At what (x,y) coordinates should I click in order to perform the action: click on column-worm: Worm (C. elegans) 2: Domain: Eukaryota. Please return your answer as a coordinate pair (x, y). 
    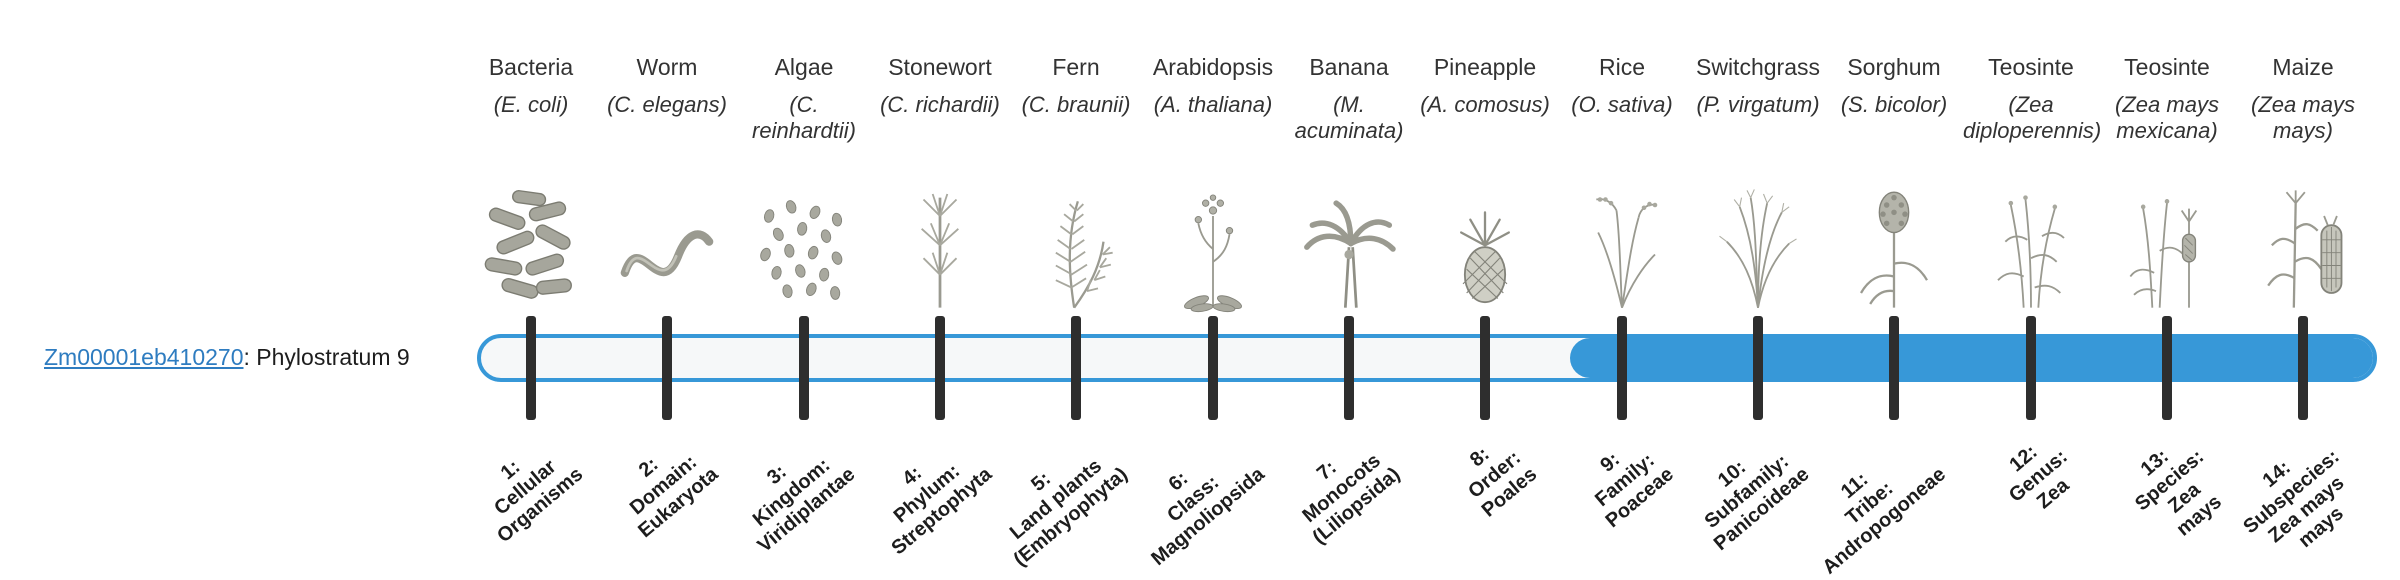
    Looking at the image, I should click on (667, 290).